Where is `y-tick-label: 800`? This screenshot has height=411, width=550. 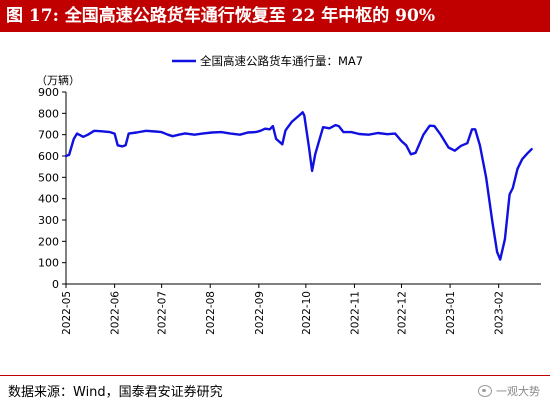 y-tick-label: 800 is located at coordinates (48, 113).